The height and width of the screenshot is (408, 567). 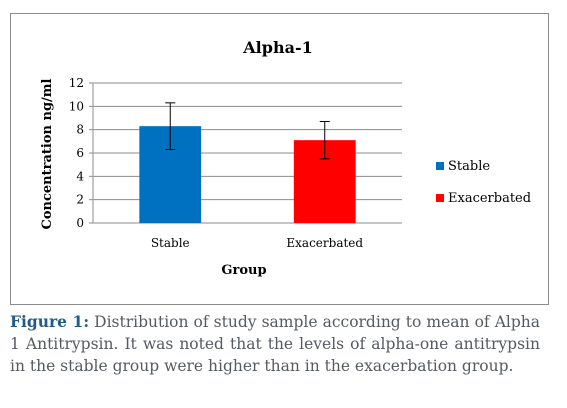 What do you see at coordinates (243, 270) in the screenshot?
I see `x-axis-label: Group` at bounding box center [243, 270].